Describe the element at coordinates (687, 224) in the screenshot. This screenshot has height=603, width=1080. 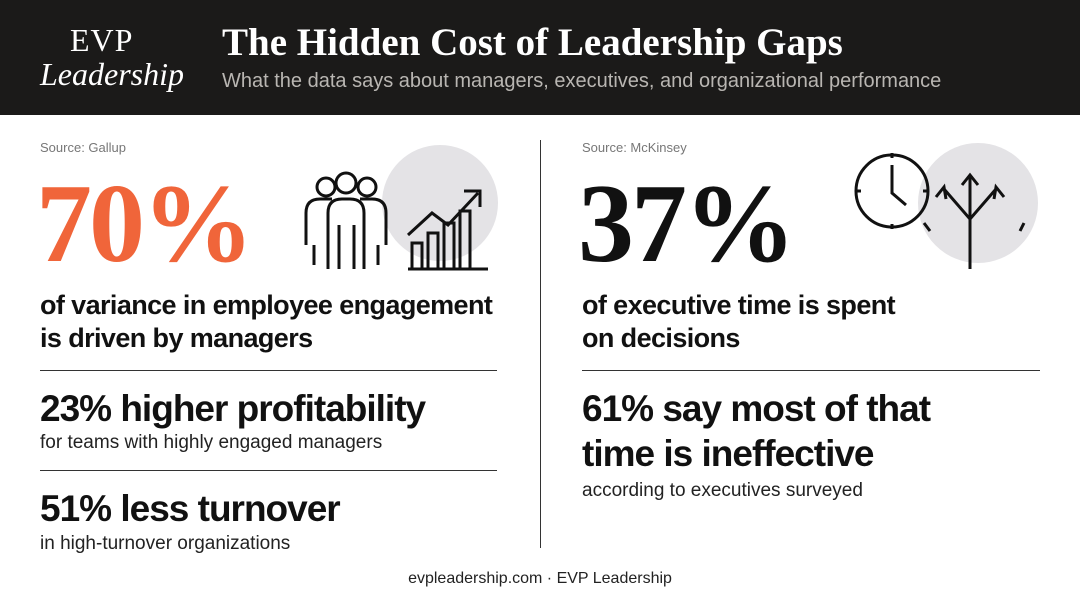
I see `big-stat: 37%` at that location.